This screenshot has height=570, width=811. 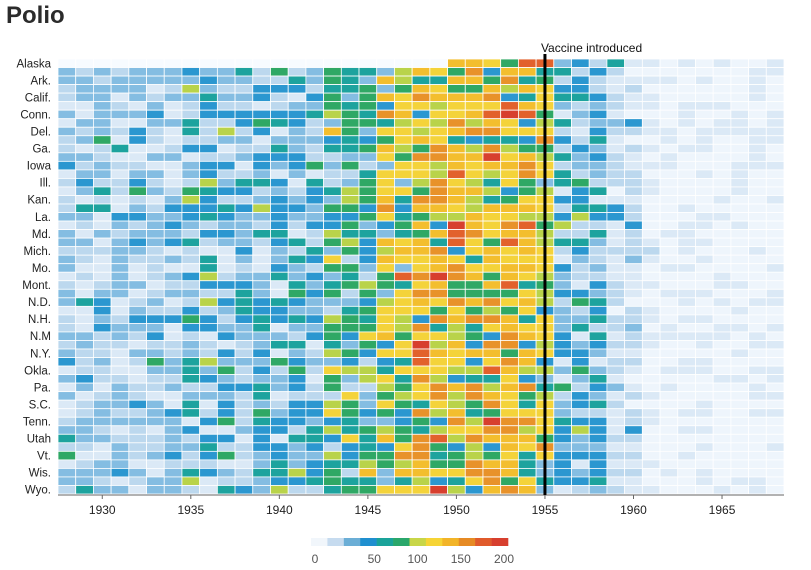 I want to click on x-tick-label: 1955, so click(x=545, y=510).